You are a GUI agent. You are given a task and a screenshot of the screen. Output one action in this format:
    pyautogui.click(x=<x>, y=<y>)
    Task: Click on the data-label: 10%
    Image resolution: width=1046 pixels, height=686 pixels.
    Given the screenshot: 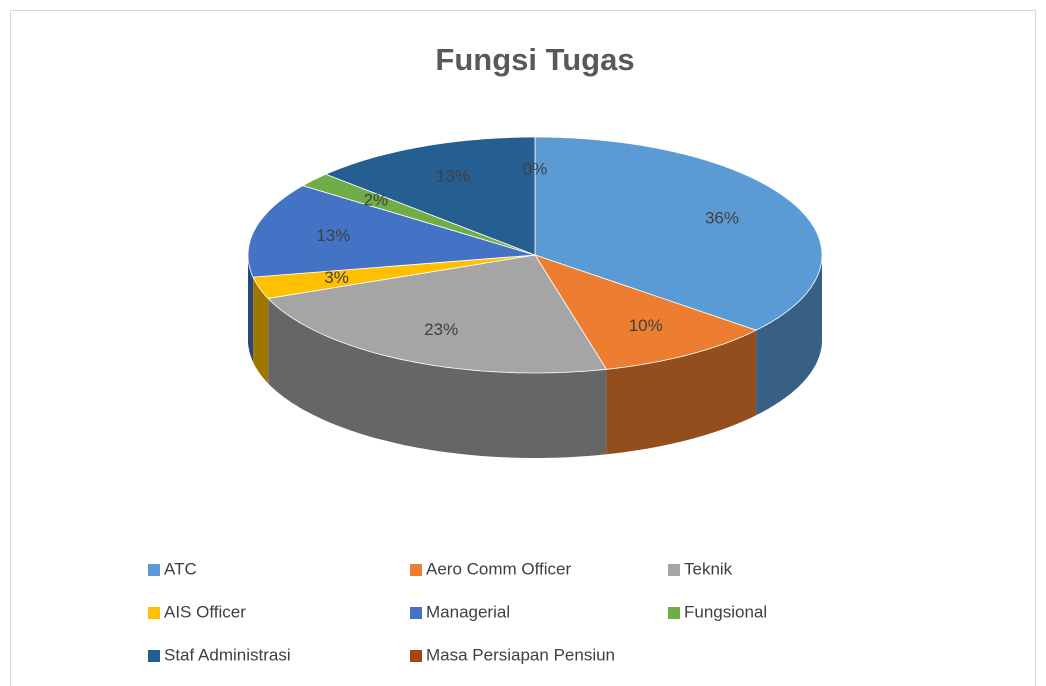 What is the action you would take?
    pyautogui.click(x=646, y=325)
    